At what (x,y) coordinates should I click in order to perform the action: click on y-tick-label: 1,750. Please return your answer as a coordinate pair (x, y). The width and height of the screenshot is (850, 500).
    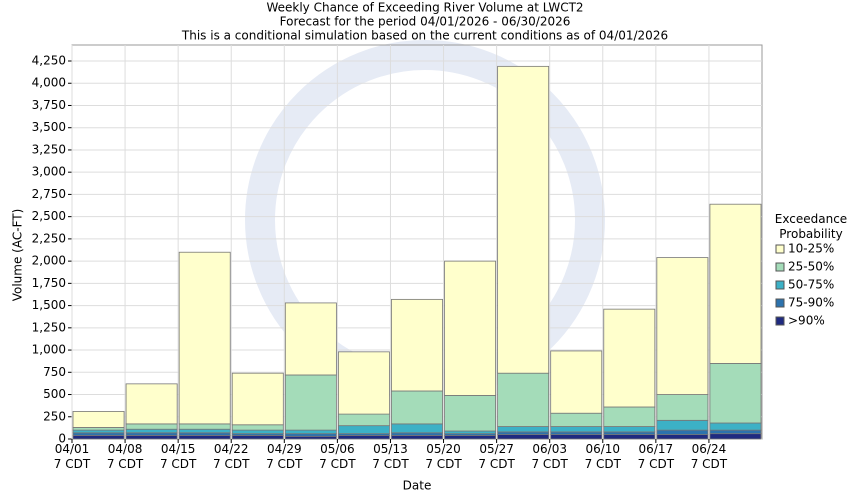
    Looking at the image, I should click on (49, 283).